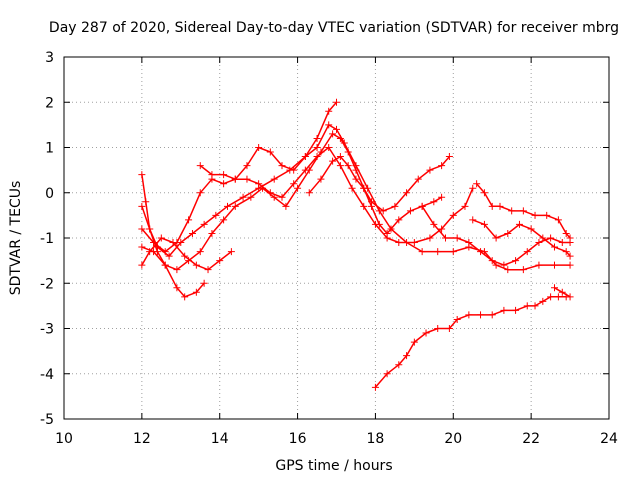 The width and height of the screenshot is (640, 480). What do you see at coordinates (376, 439) in the screenshot?
I see `x-tick-label: 18` at bounding box center [376, 439].